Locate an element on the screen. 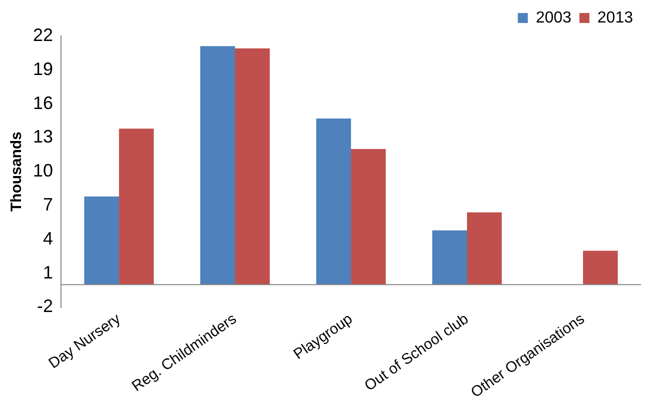 This screenshot has height=405, width=661. y-tick-label: 16 is located at coordinates (43, 102).